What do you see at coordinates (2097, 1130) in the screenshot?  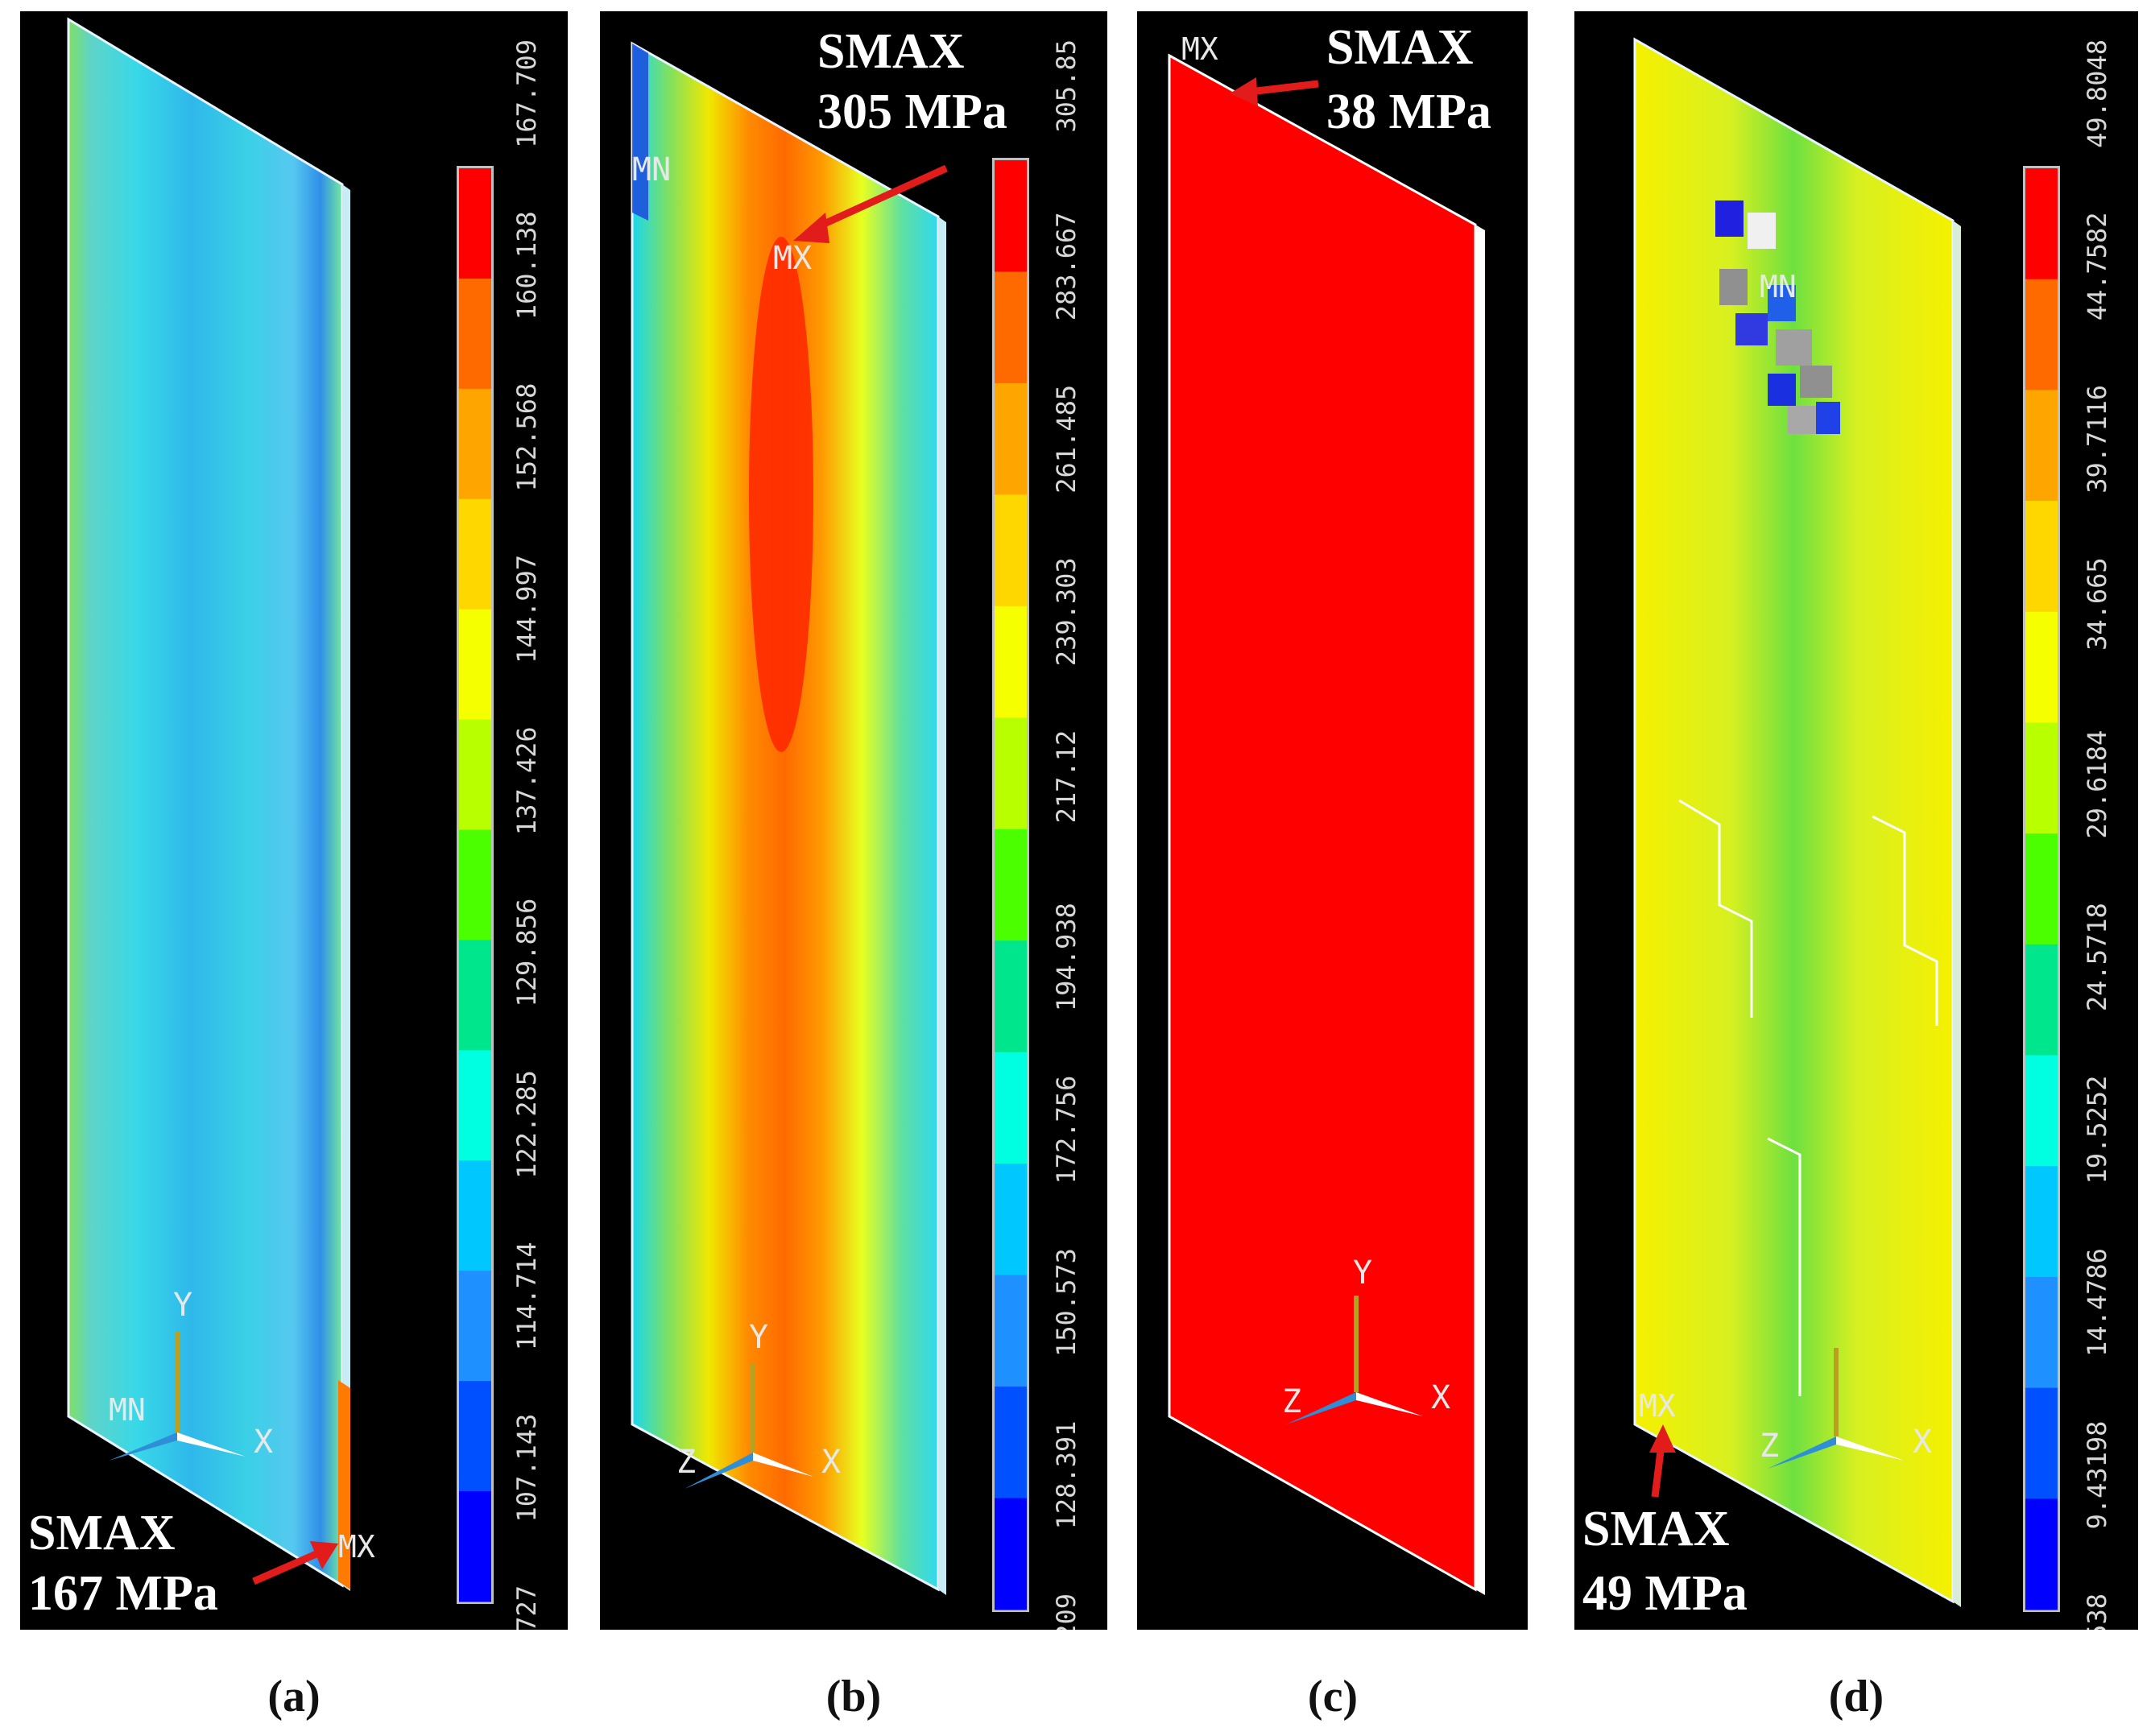 I see `legend-tick-label: 19.5252` at bounding box center [2097, 1130].